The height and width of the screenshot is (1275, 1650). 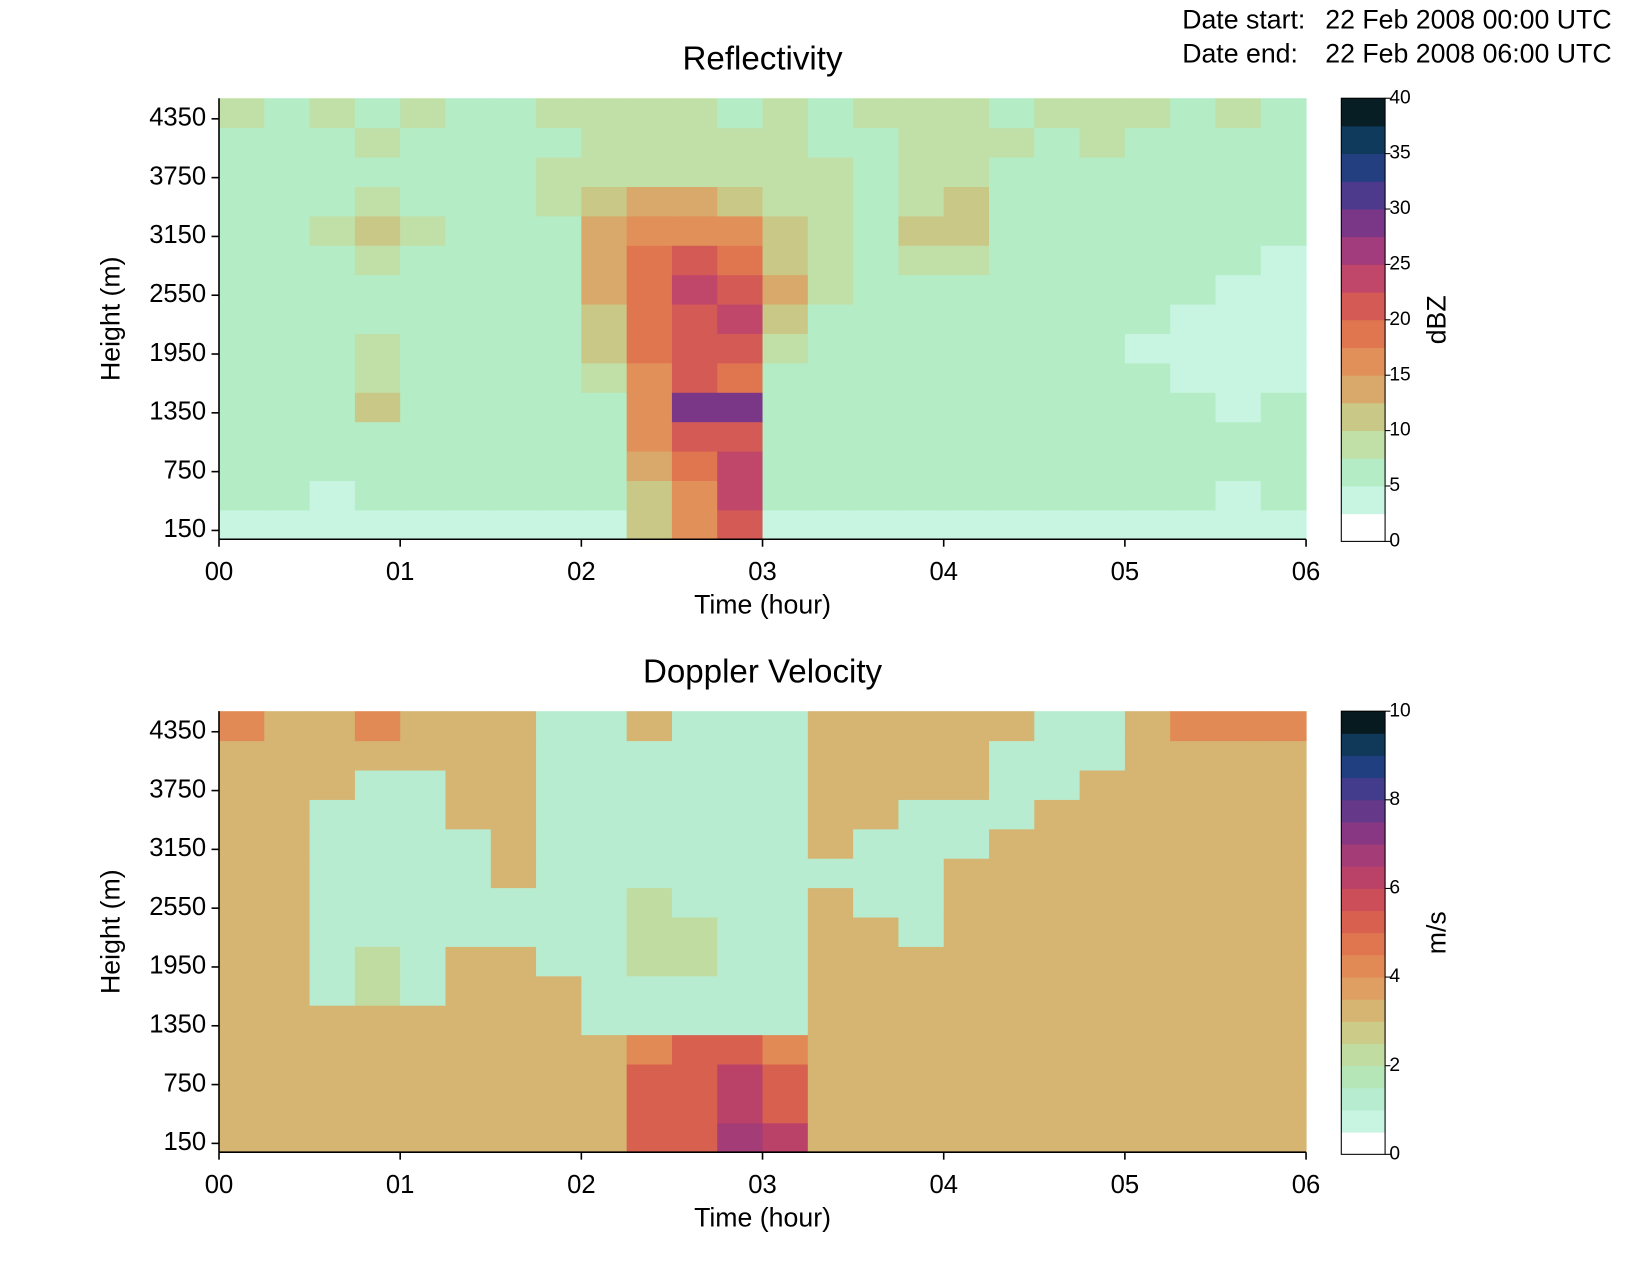 I want to click on x-tick-label: 01, so click(x=400, y=1185).